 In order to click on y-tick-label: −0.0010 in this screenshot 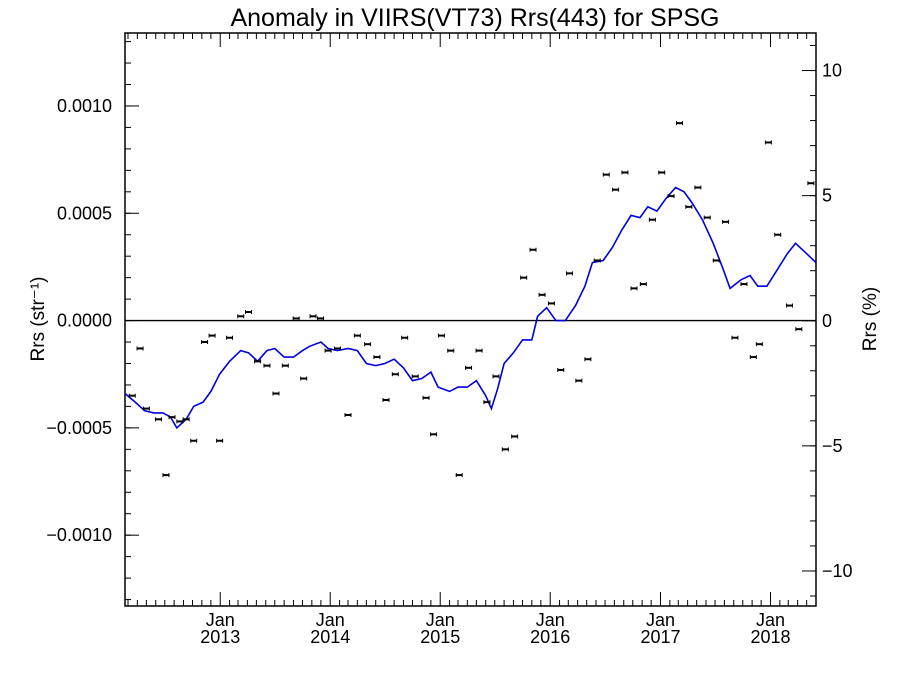, I will do `click(79, 535)`.